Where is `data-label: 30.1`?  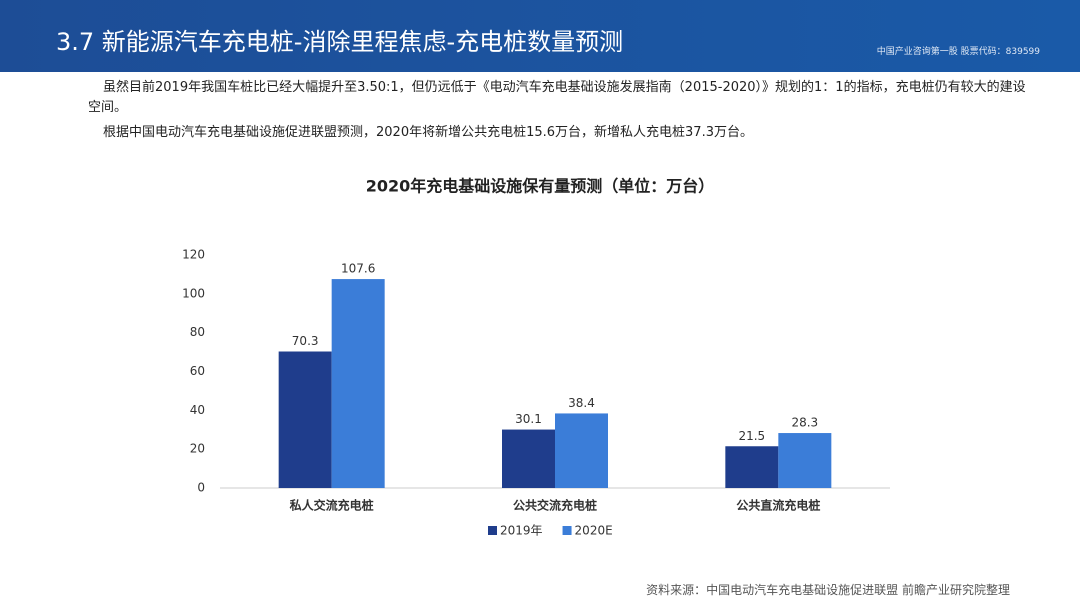
data-label: 30.1 is located at coordinates (528, 419).